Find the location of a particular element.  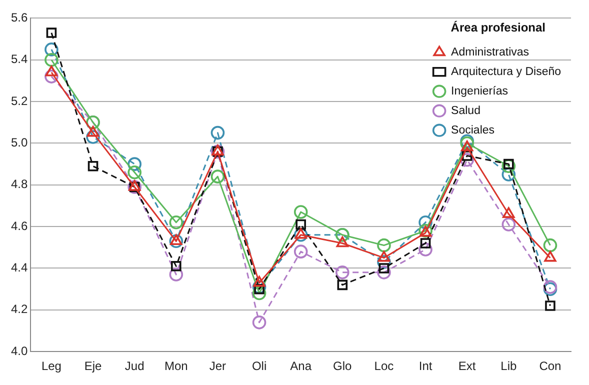

x-tick-label: Leg is located at coordinates (51, 366).